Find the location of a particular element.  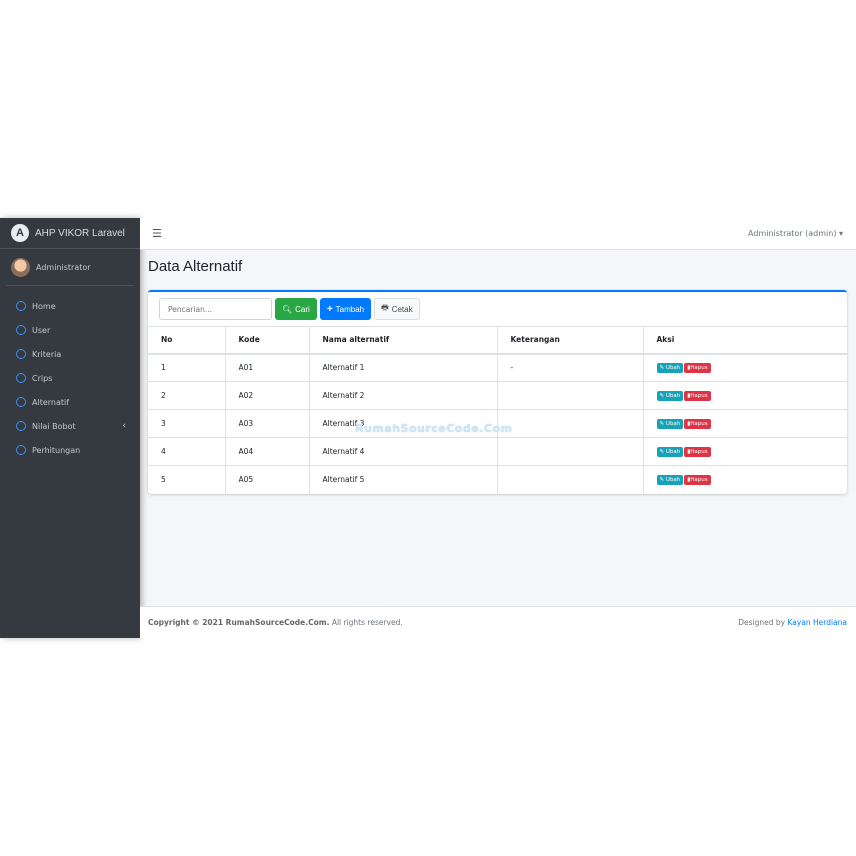

table-cell: 4 is located at coordinates (187, 451).